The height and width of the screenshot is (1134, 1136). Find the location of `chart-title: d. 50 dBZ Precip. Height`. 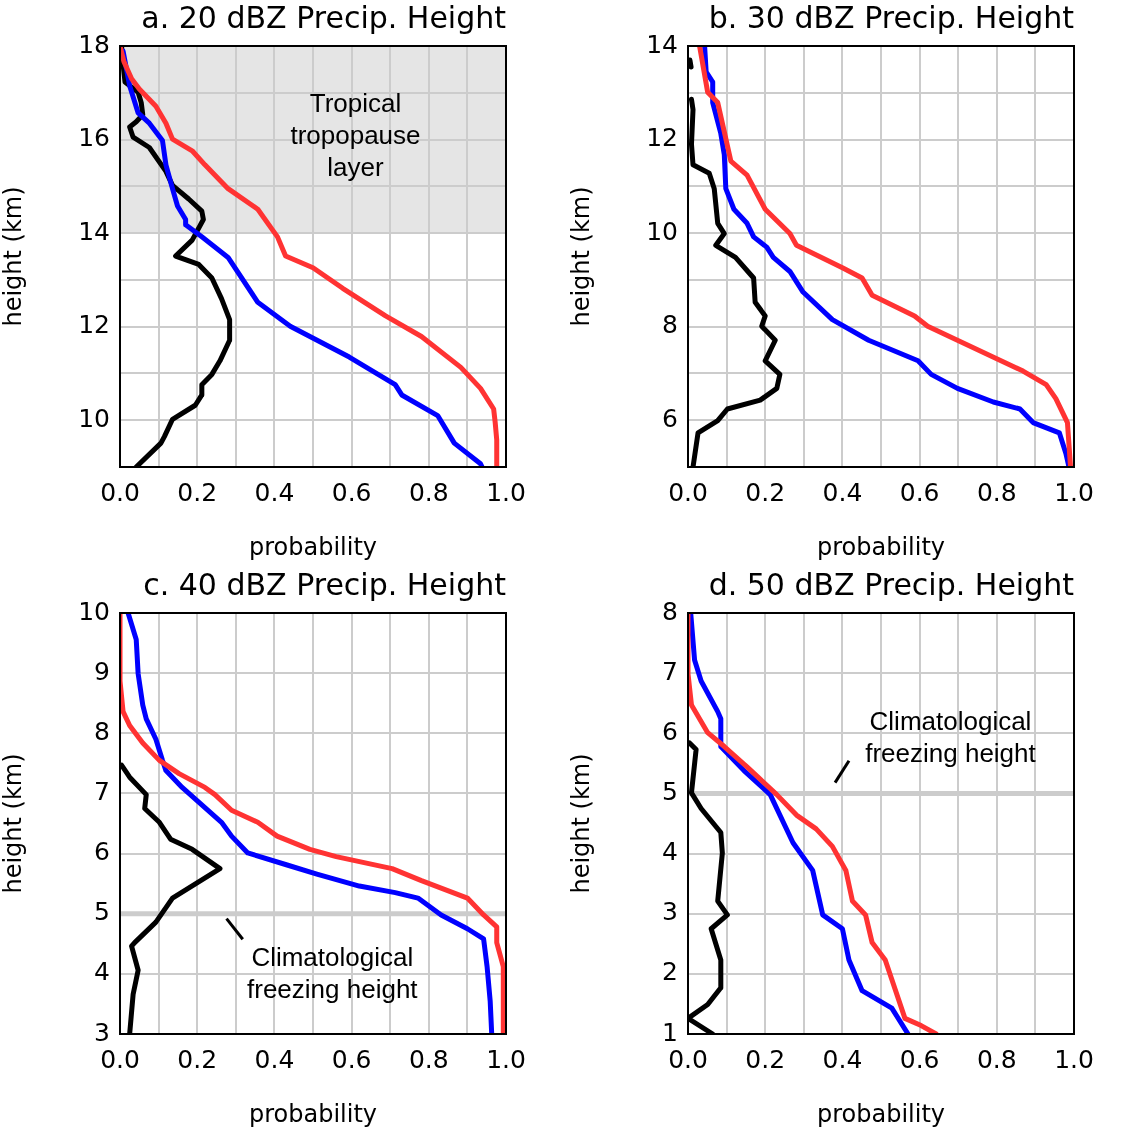

chart-title: d. 50 dBZ Precip. Height is located at coordinates (891, 584).